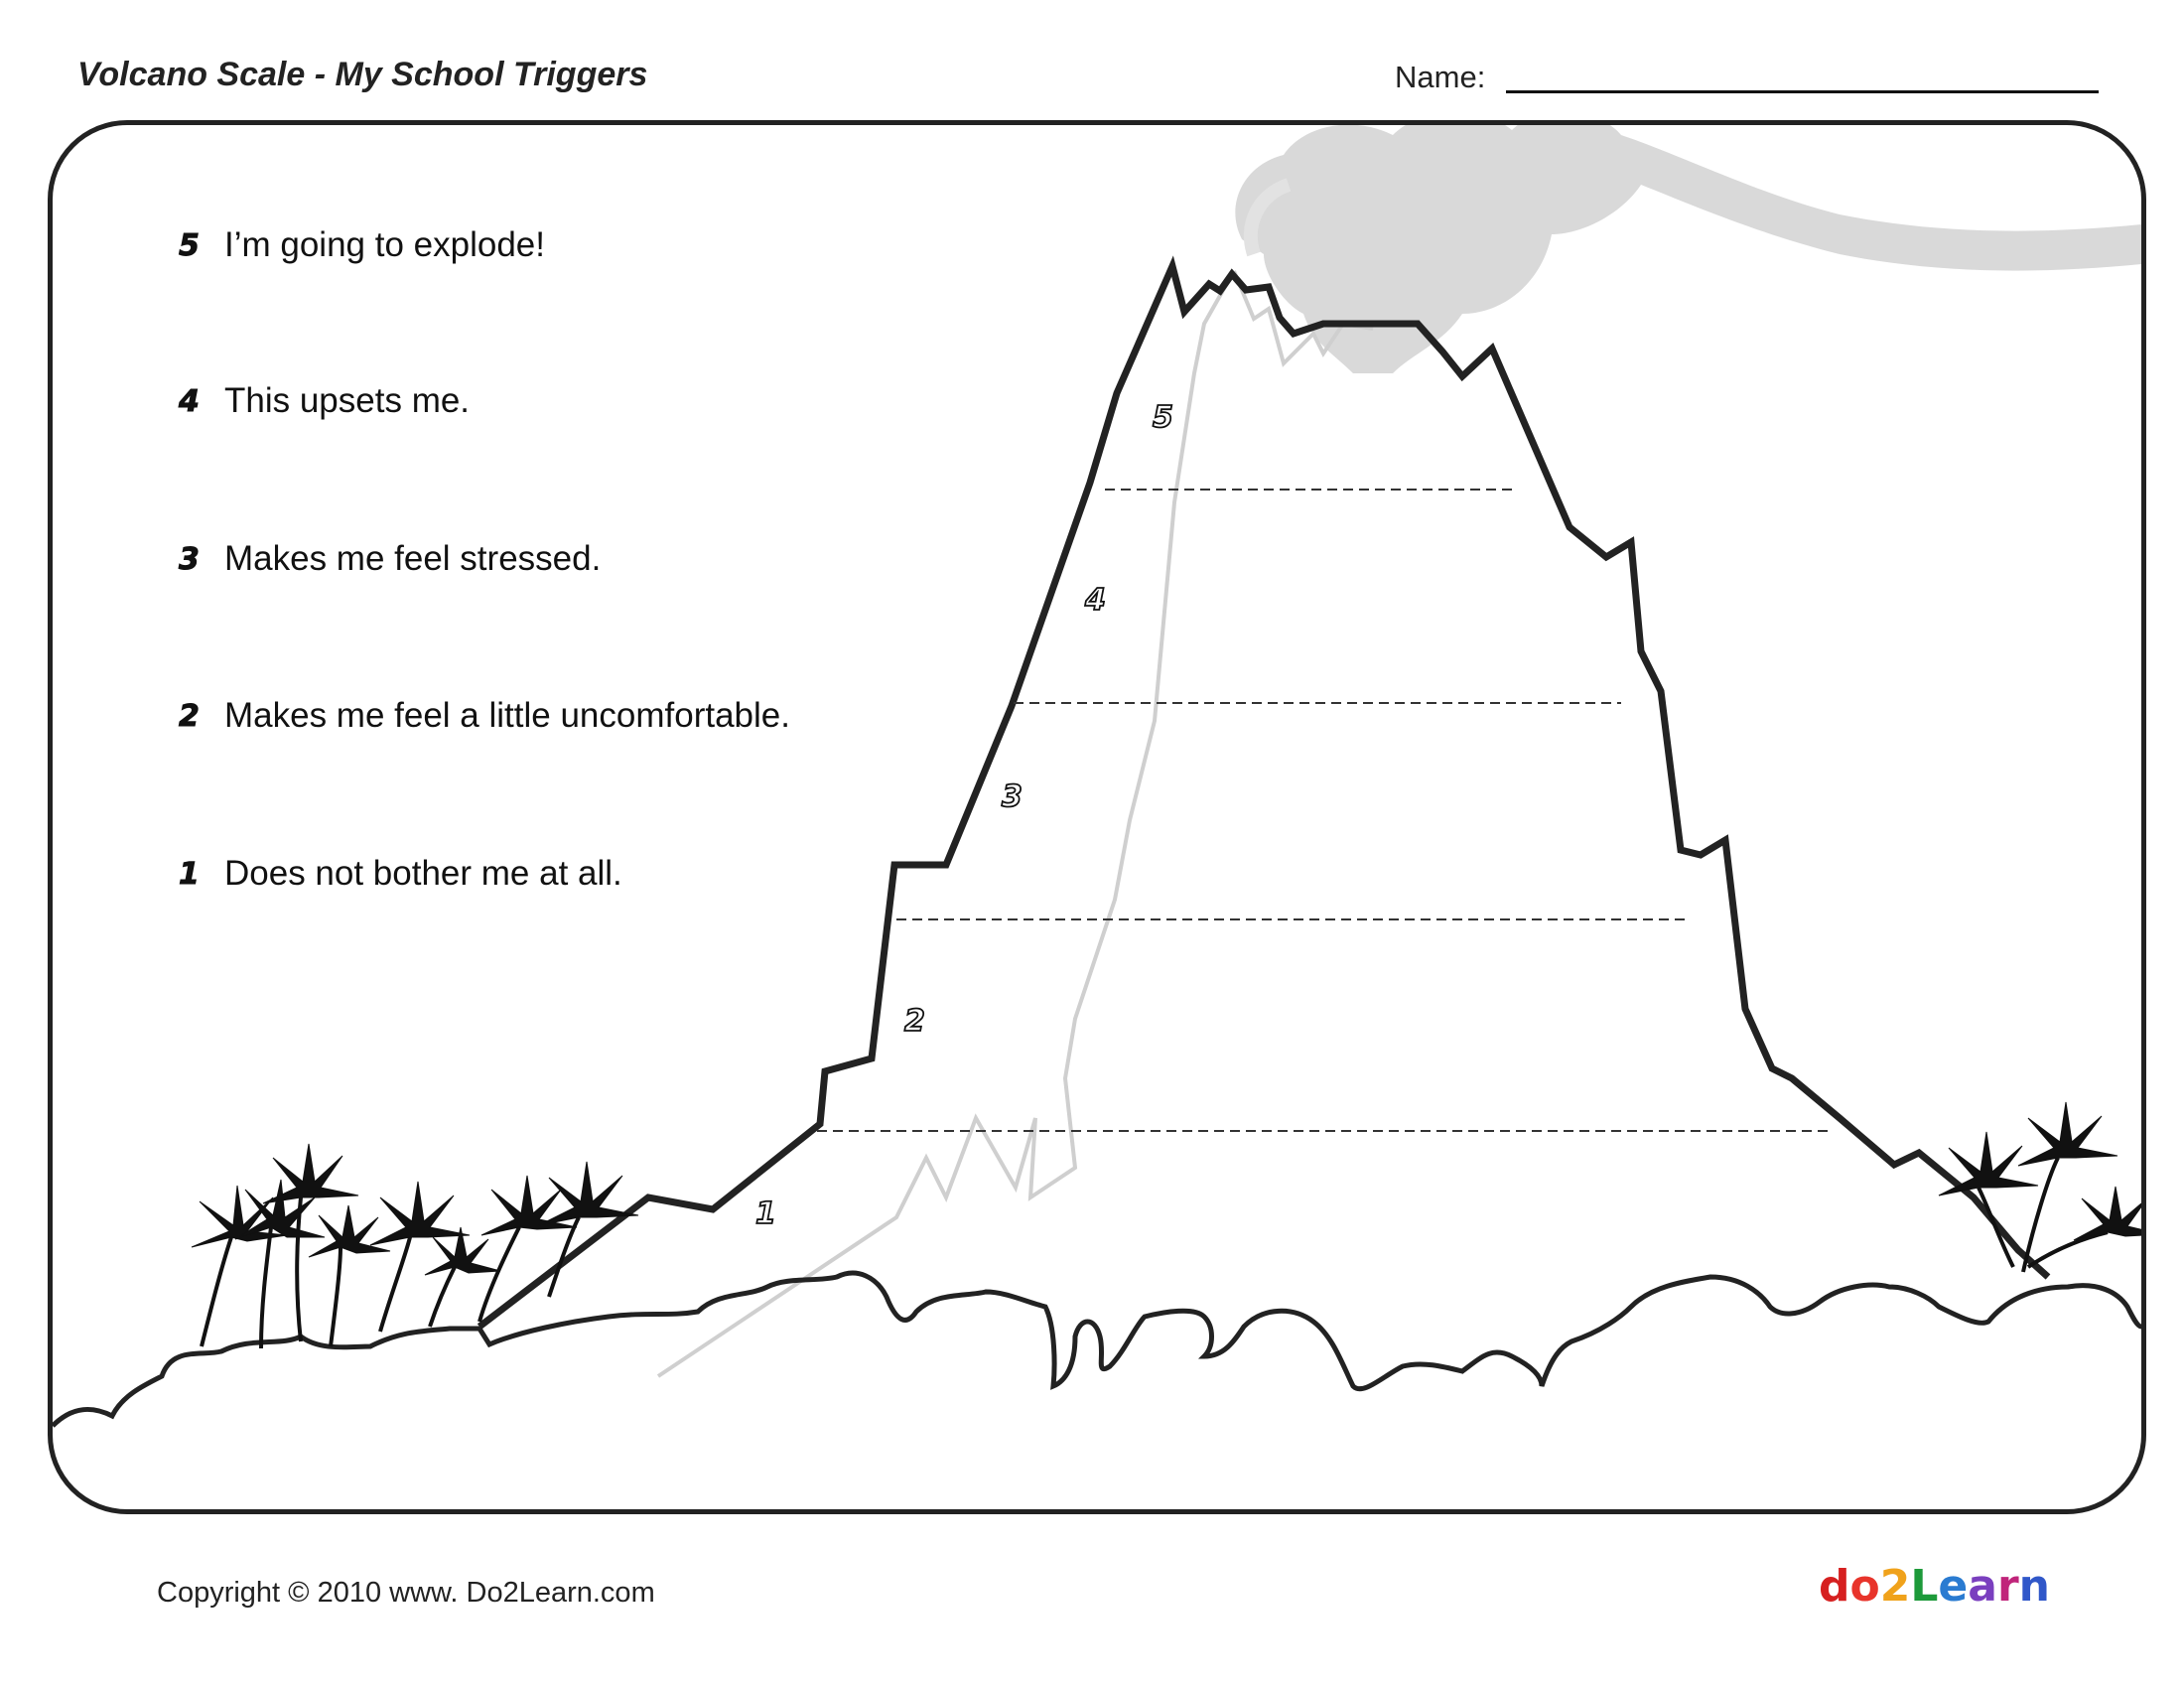 The width and height of the screenshot is (2184, 1688). I want to click on logo-letter: o, so click(1864, 1586).